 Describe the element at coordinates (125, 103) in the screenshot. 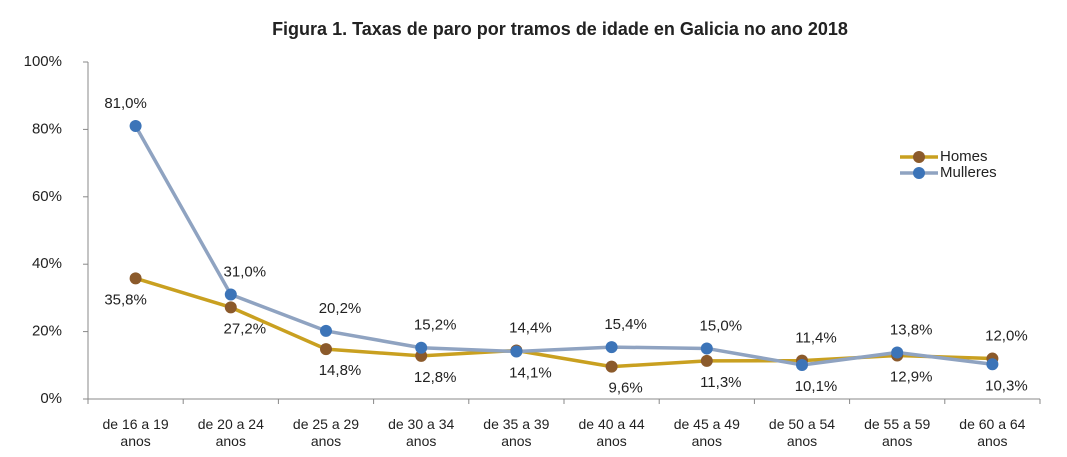

I see `data-label: 81,0%` at that location.